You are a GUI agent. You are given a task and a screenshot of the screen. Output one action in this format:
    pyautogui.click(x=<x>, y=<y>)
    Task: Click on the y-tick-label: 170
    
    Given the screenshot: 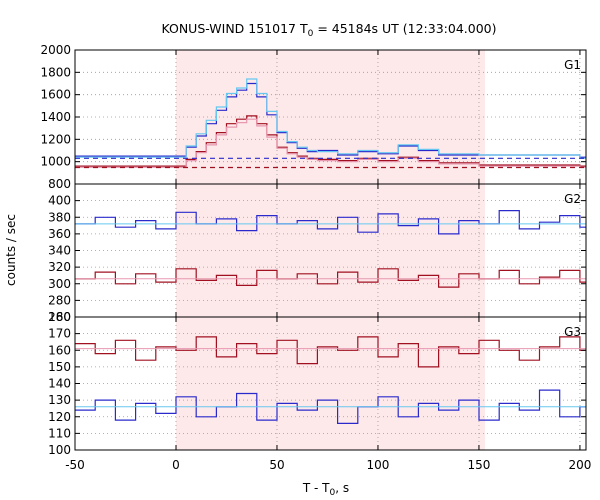 What is the action you would take?
    pyautogui.click(x=59, y=334)
    